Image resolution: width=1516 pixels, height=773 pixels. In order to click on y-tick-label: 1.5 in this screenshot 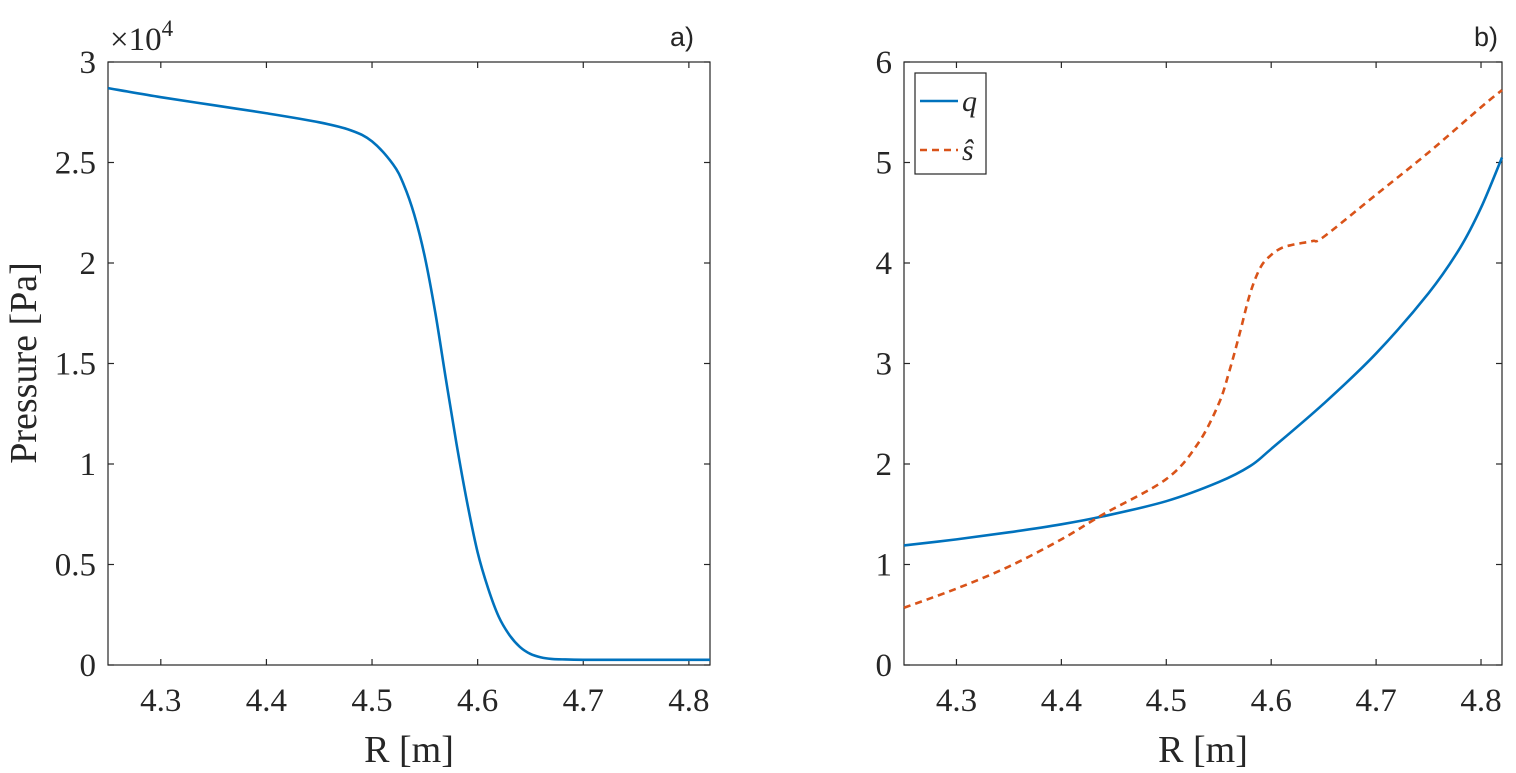, I will do `click(75, 365)`.